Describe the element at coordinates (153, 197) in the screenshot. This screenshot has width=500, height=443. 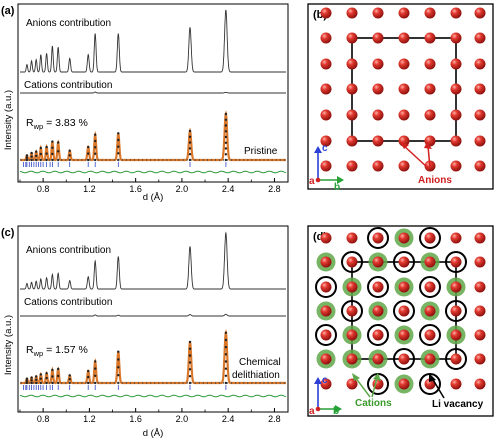
I see `panel-a-xlabel: d (Å)` at that location.